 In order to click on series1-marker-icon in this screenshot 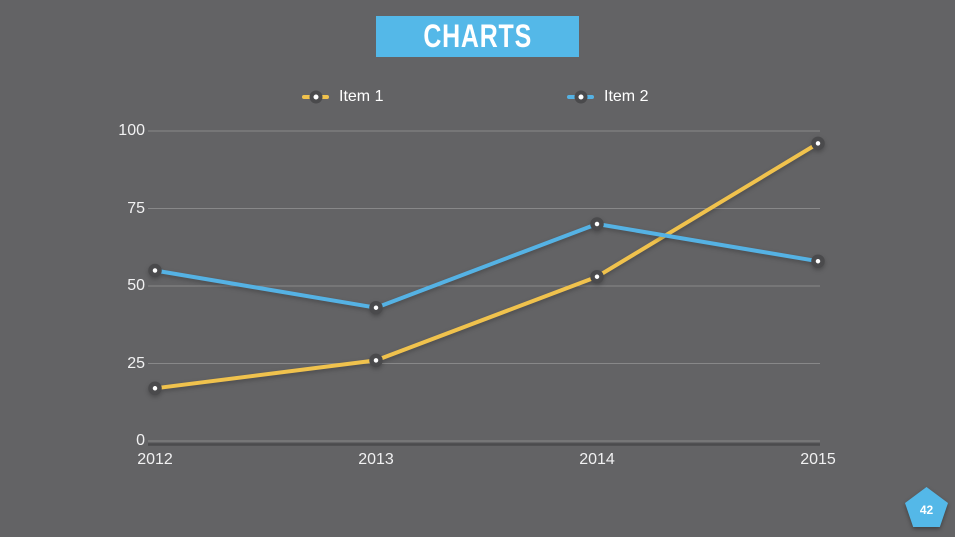, I will do `click(315, 97)`.